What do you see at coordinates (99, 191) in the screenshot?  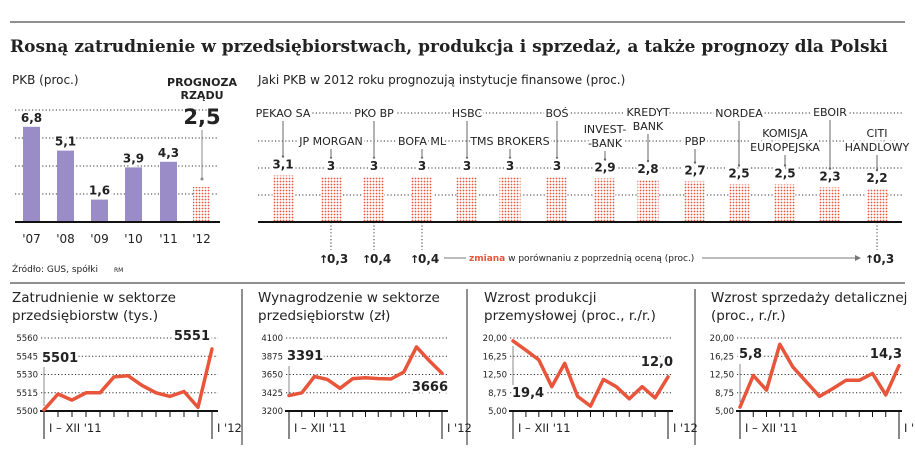 I see `bar-value-label: 1,6` at bounding box center [99, 191].